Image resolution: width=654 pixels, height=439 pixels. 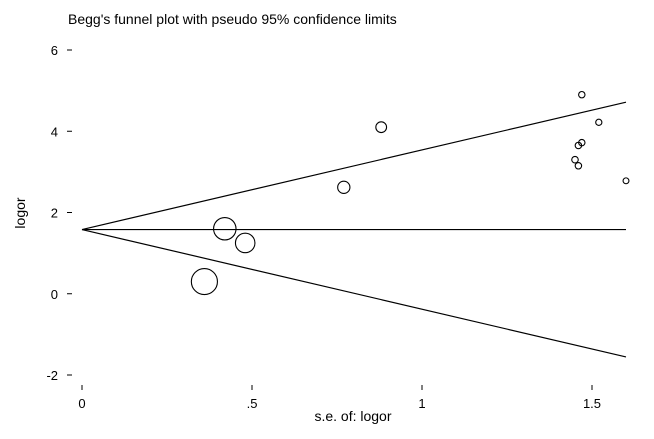 I want to click on x-tick-label: .5, so click(x=252, y=403).